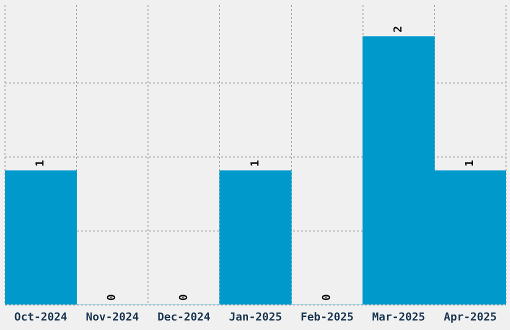  Describe the element at coordinates (470, 317) in the screenshot. I see `x-tick-label: Apr-2025` at that location.